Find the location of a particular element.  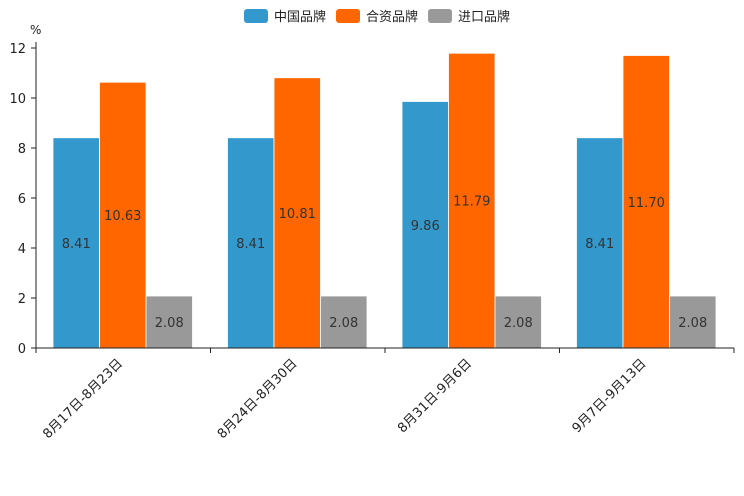

x-tick-label: 8月31日-9月6日 is located at coordinates (435, 396).